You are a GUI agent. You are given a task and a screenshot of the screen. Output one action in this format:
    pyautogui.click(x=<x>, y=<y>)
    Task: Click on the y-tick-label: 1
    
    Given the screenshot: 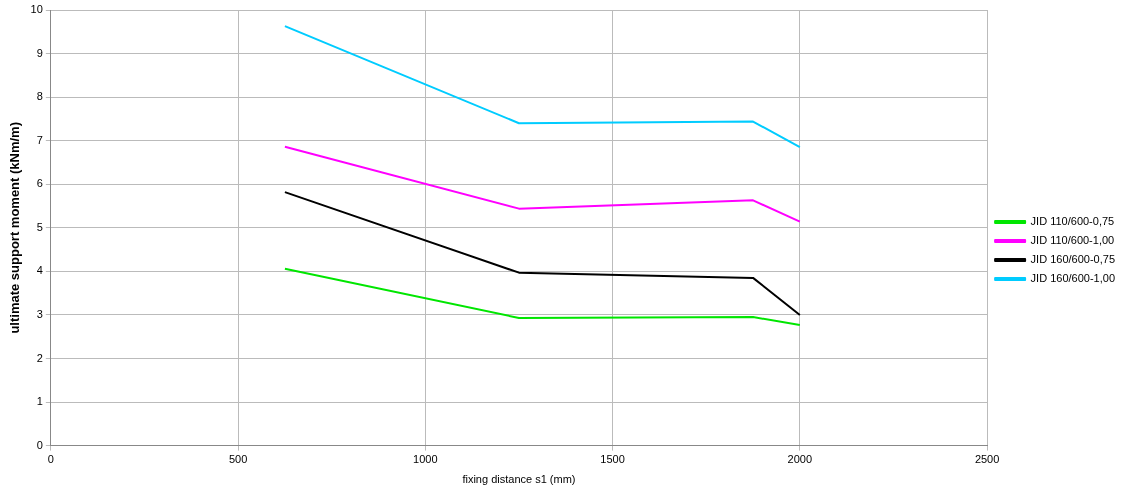 What is the action you would take?
    pyautogui.click(x=39, y=401)
    